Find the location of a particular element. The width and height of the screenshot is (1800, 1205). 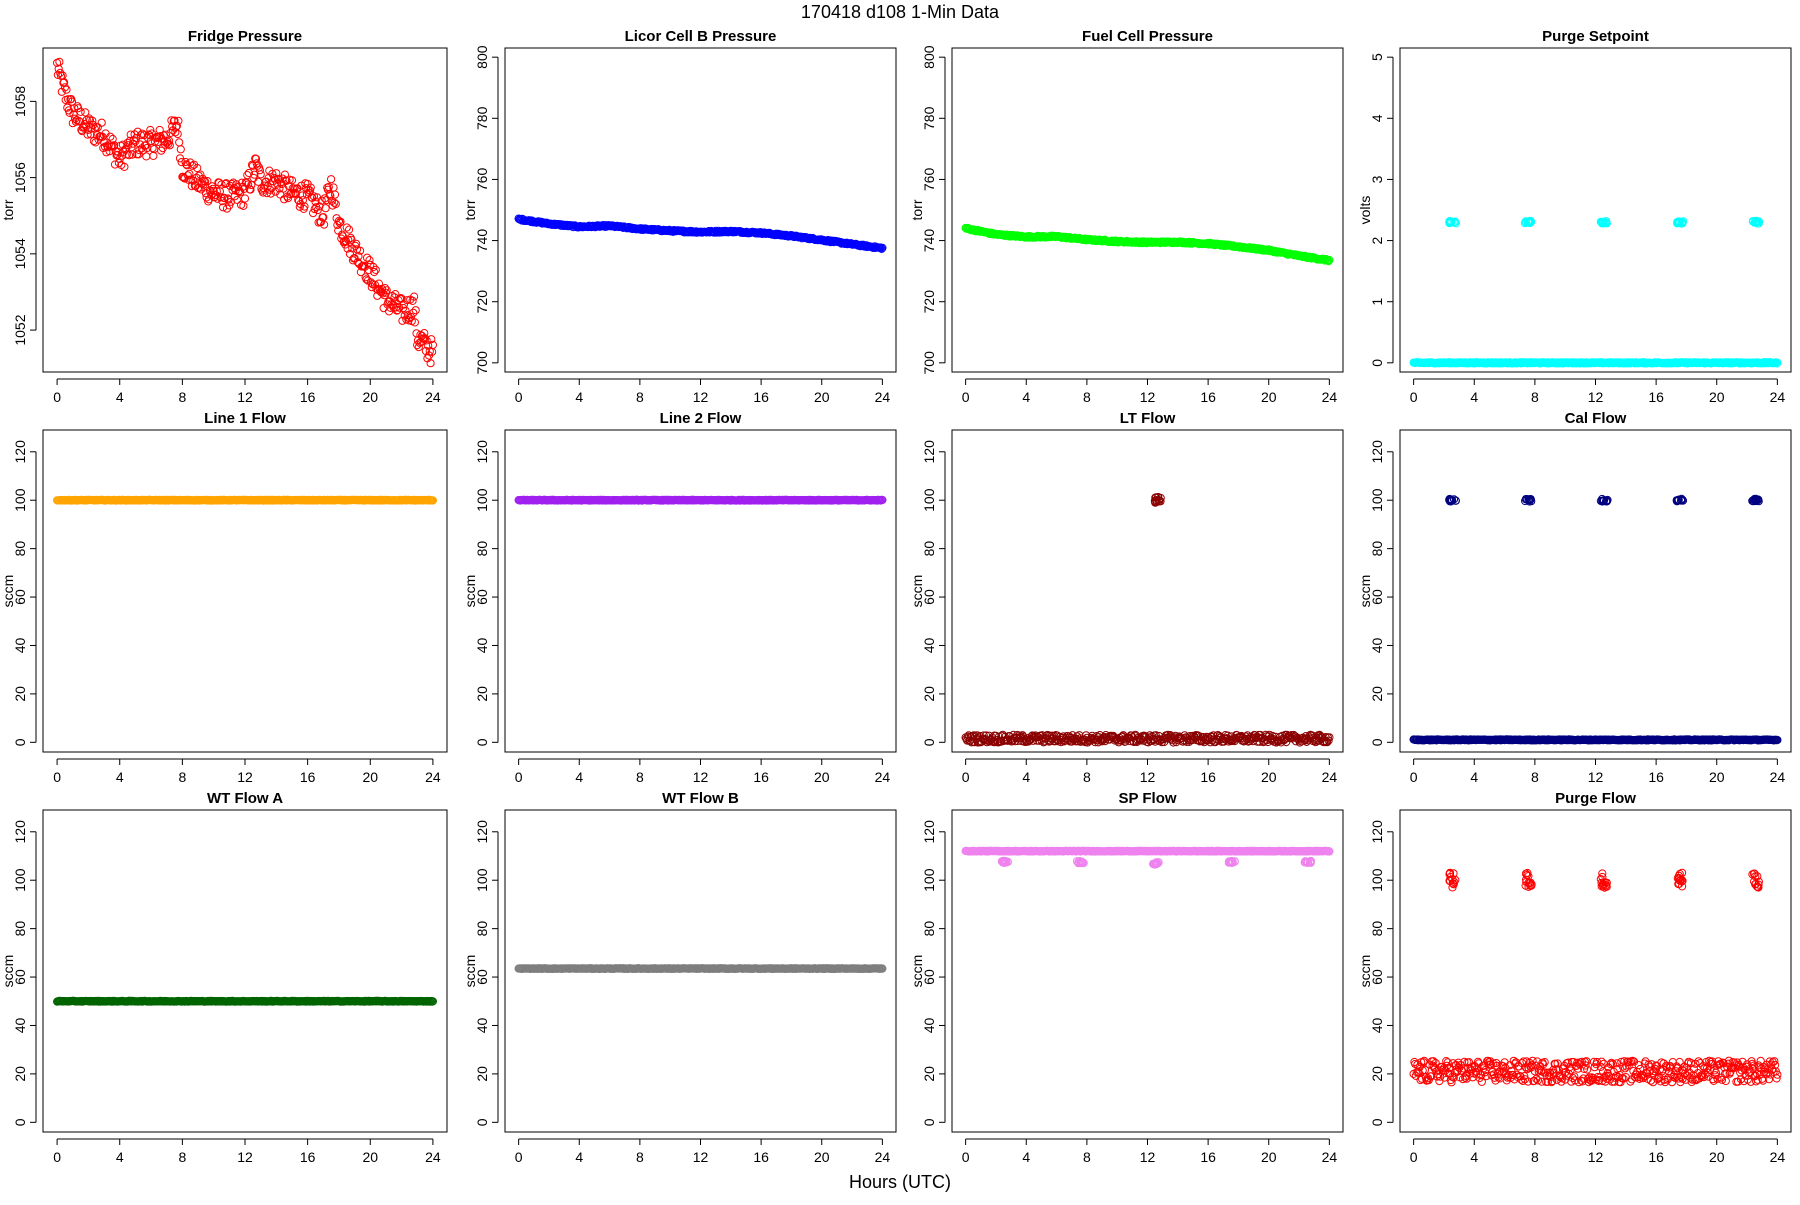

panel-title: WT Flow B is located at coordinates (700, 798).